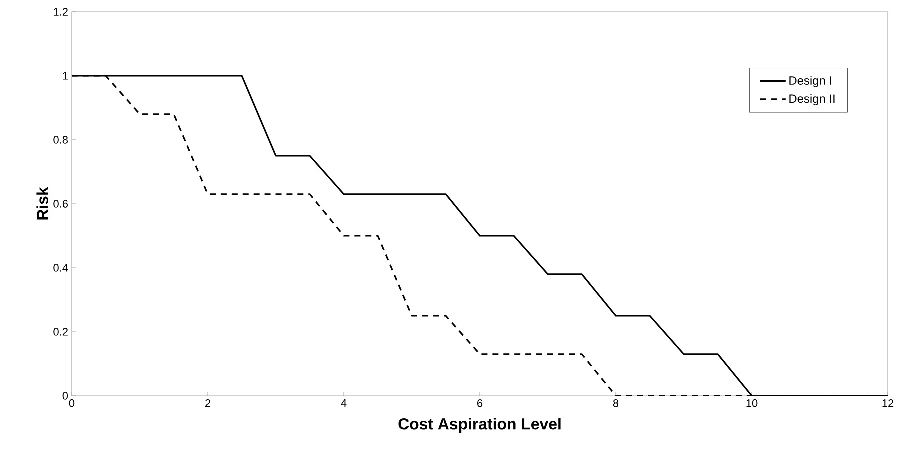 Image resolution: width=904 pixels, height=468 pixels. Describe the element at coordinates (65, 396) in the screenshot. I see `y-tick-label: 0` at that location.